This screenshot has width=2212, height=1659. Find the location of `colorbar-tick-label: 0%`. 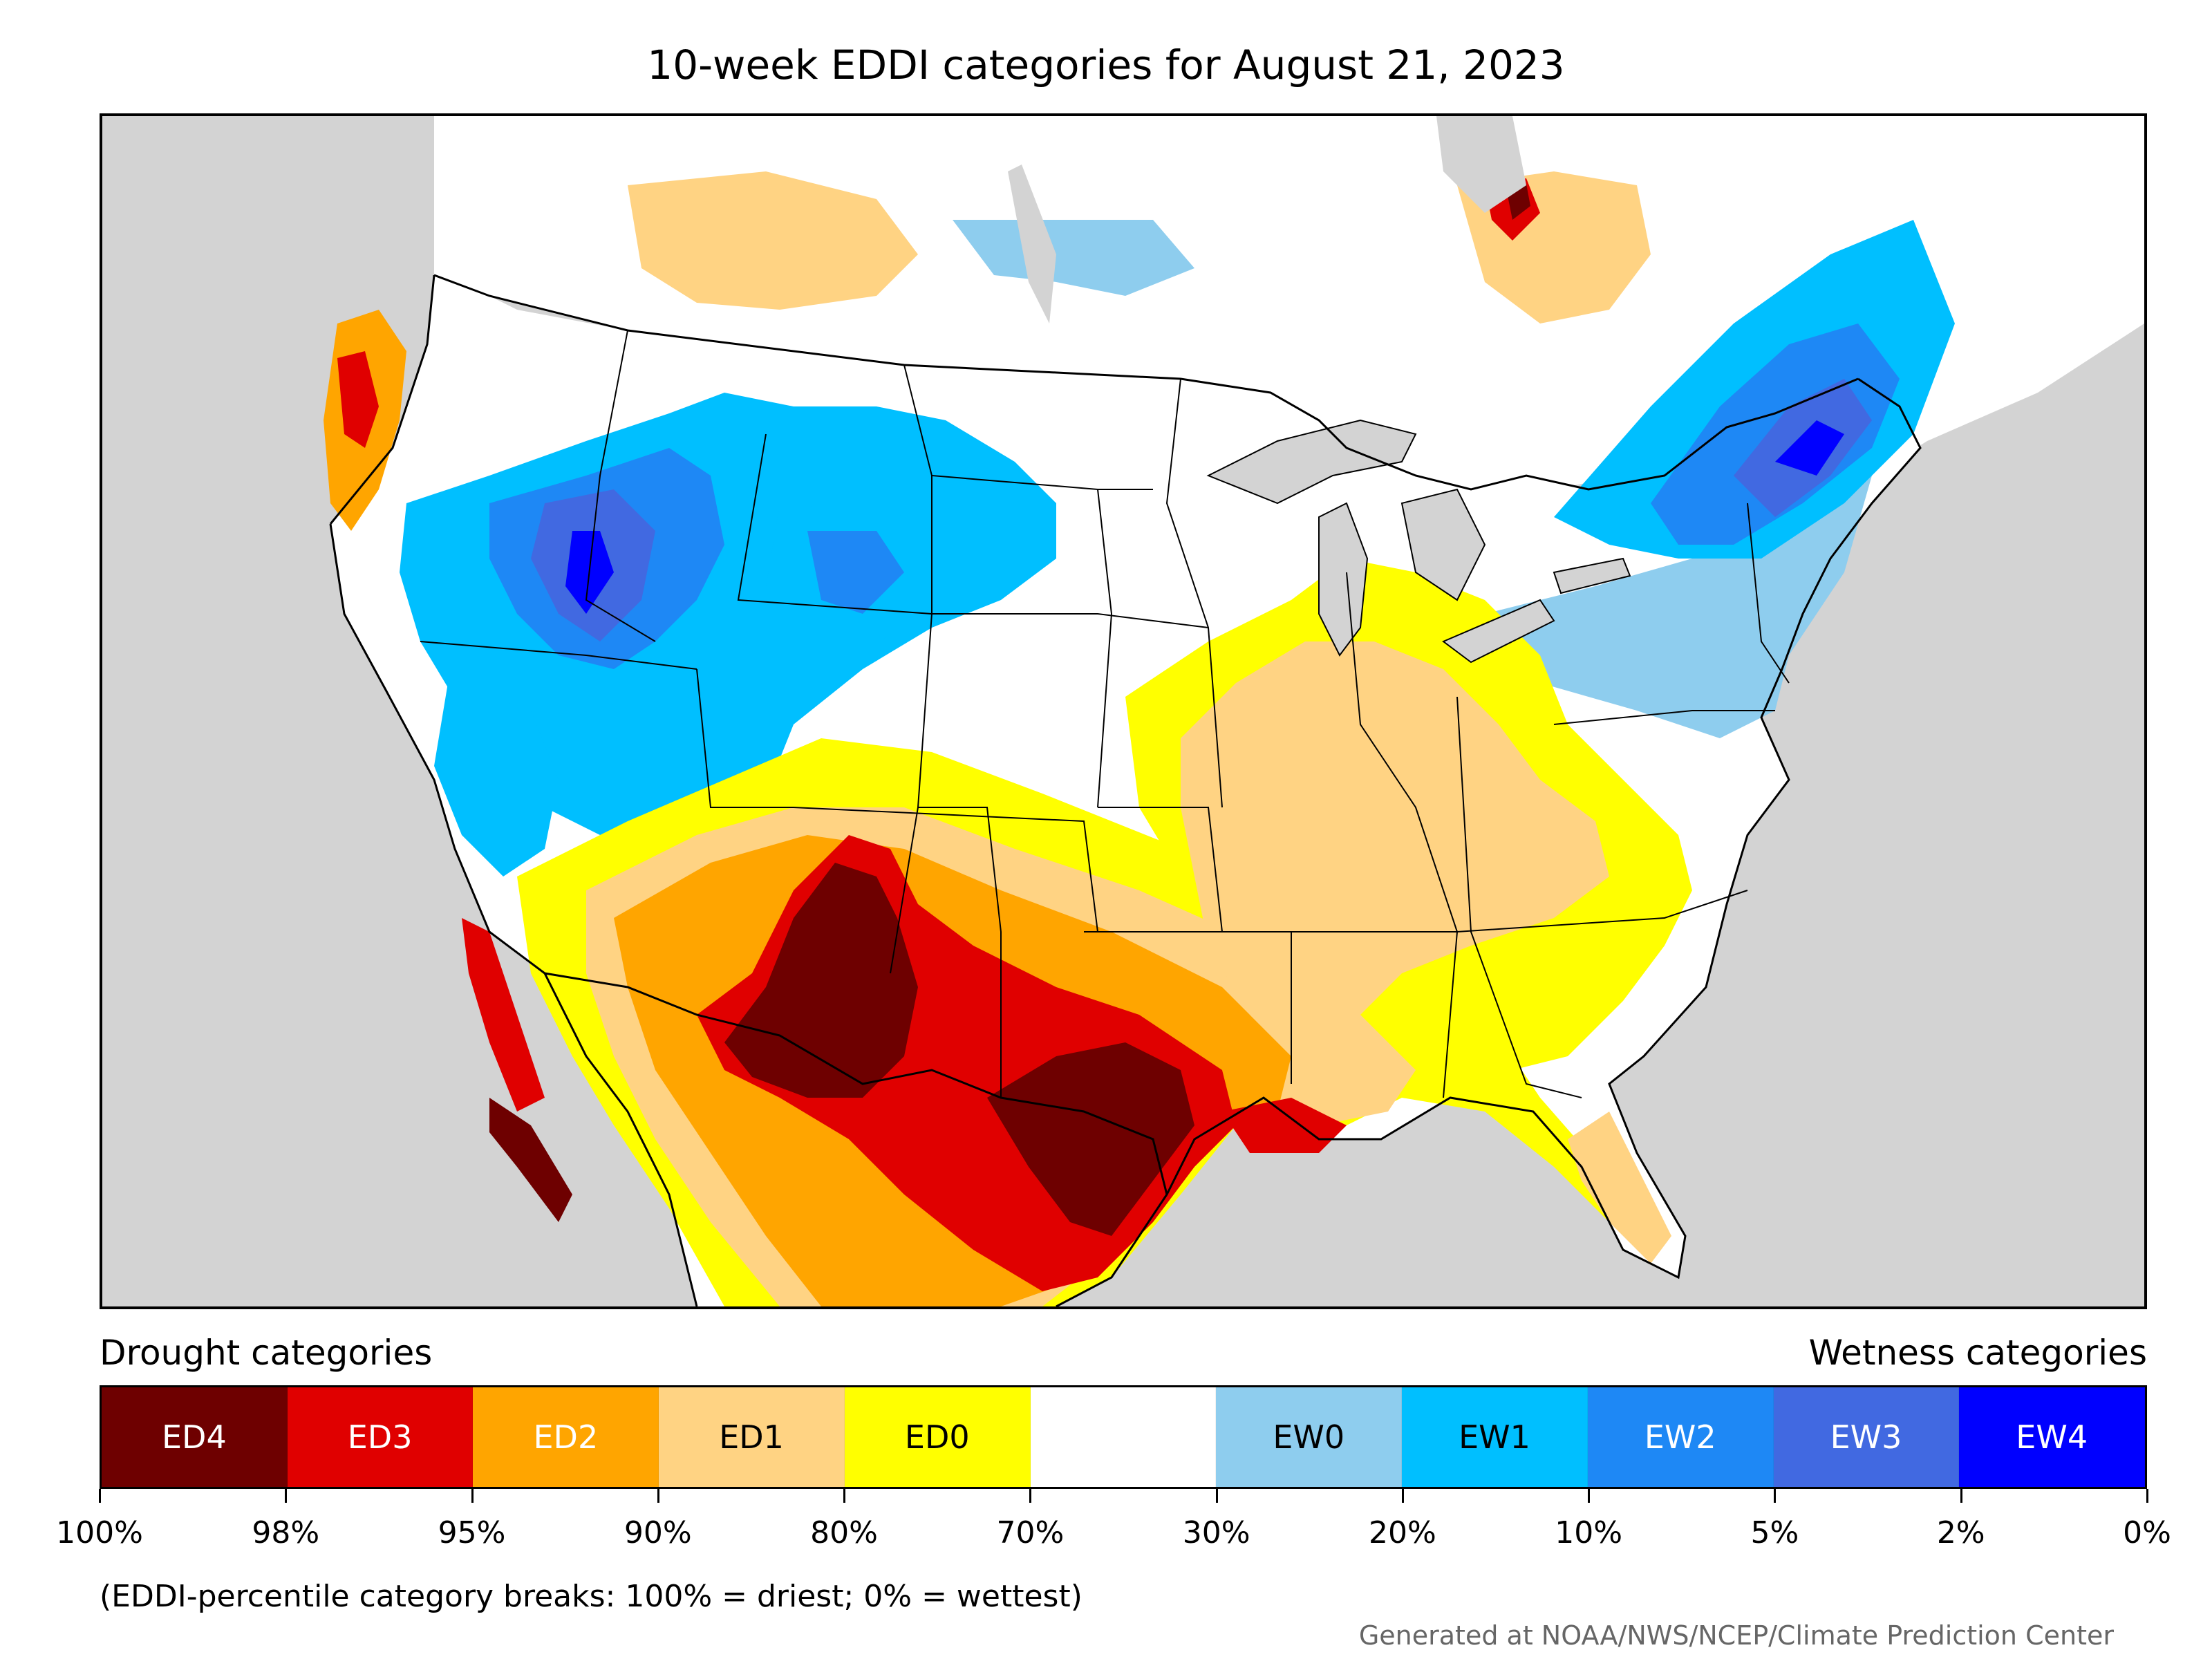

colorbar-tick-label: 0% is located at coordinates (2147, 1532).